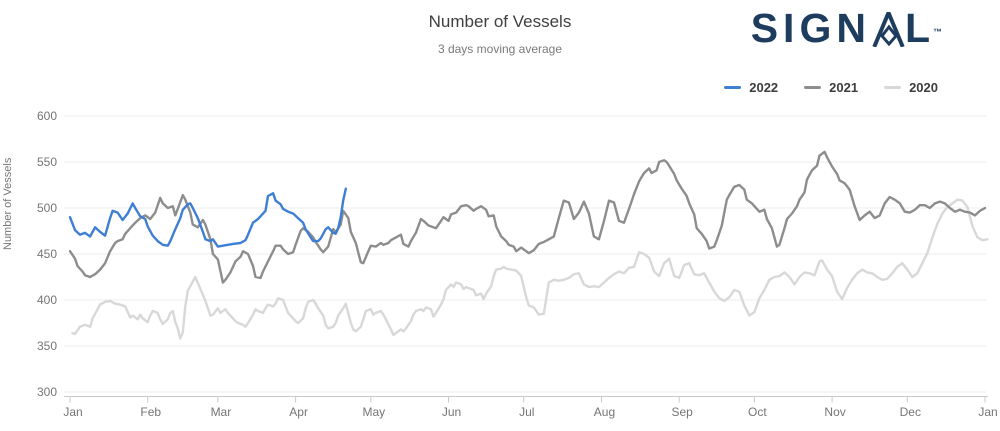  Describe the element at coordinates (937, 32) in the screenshot. I see `logo-trademark: ™` at that location.